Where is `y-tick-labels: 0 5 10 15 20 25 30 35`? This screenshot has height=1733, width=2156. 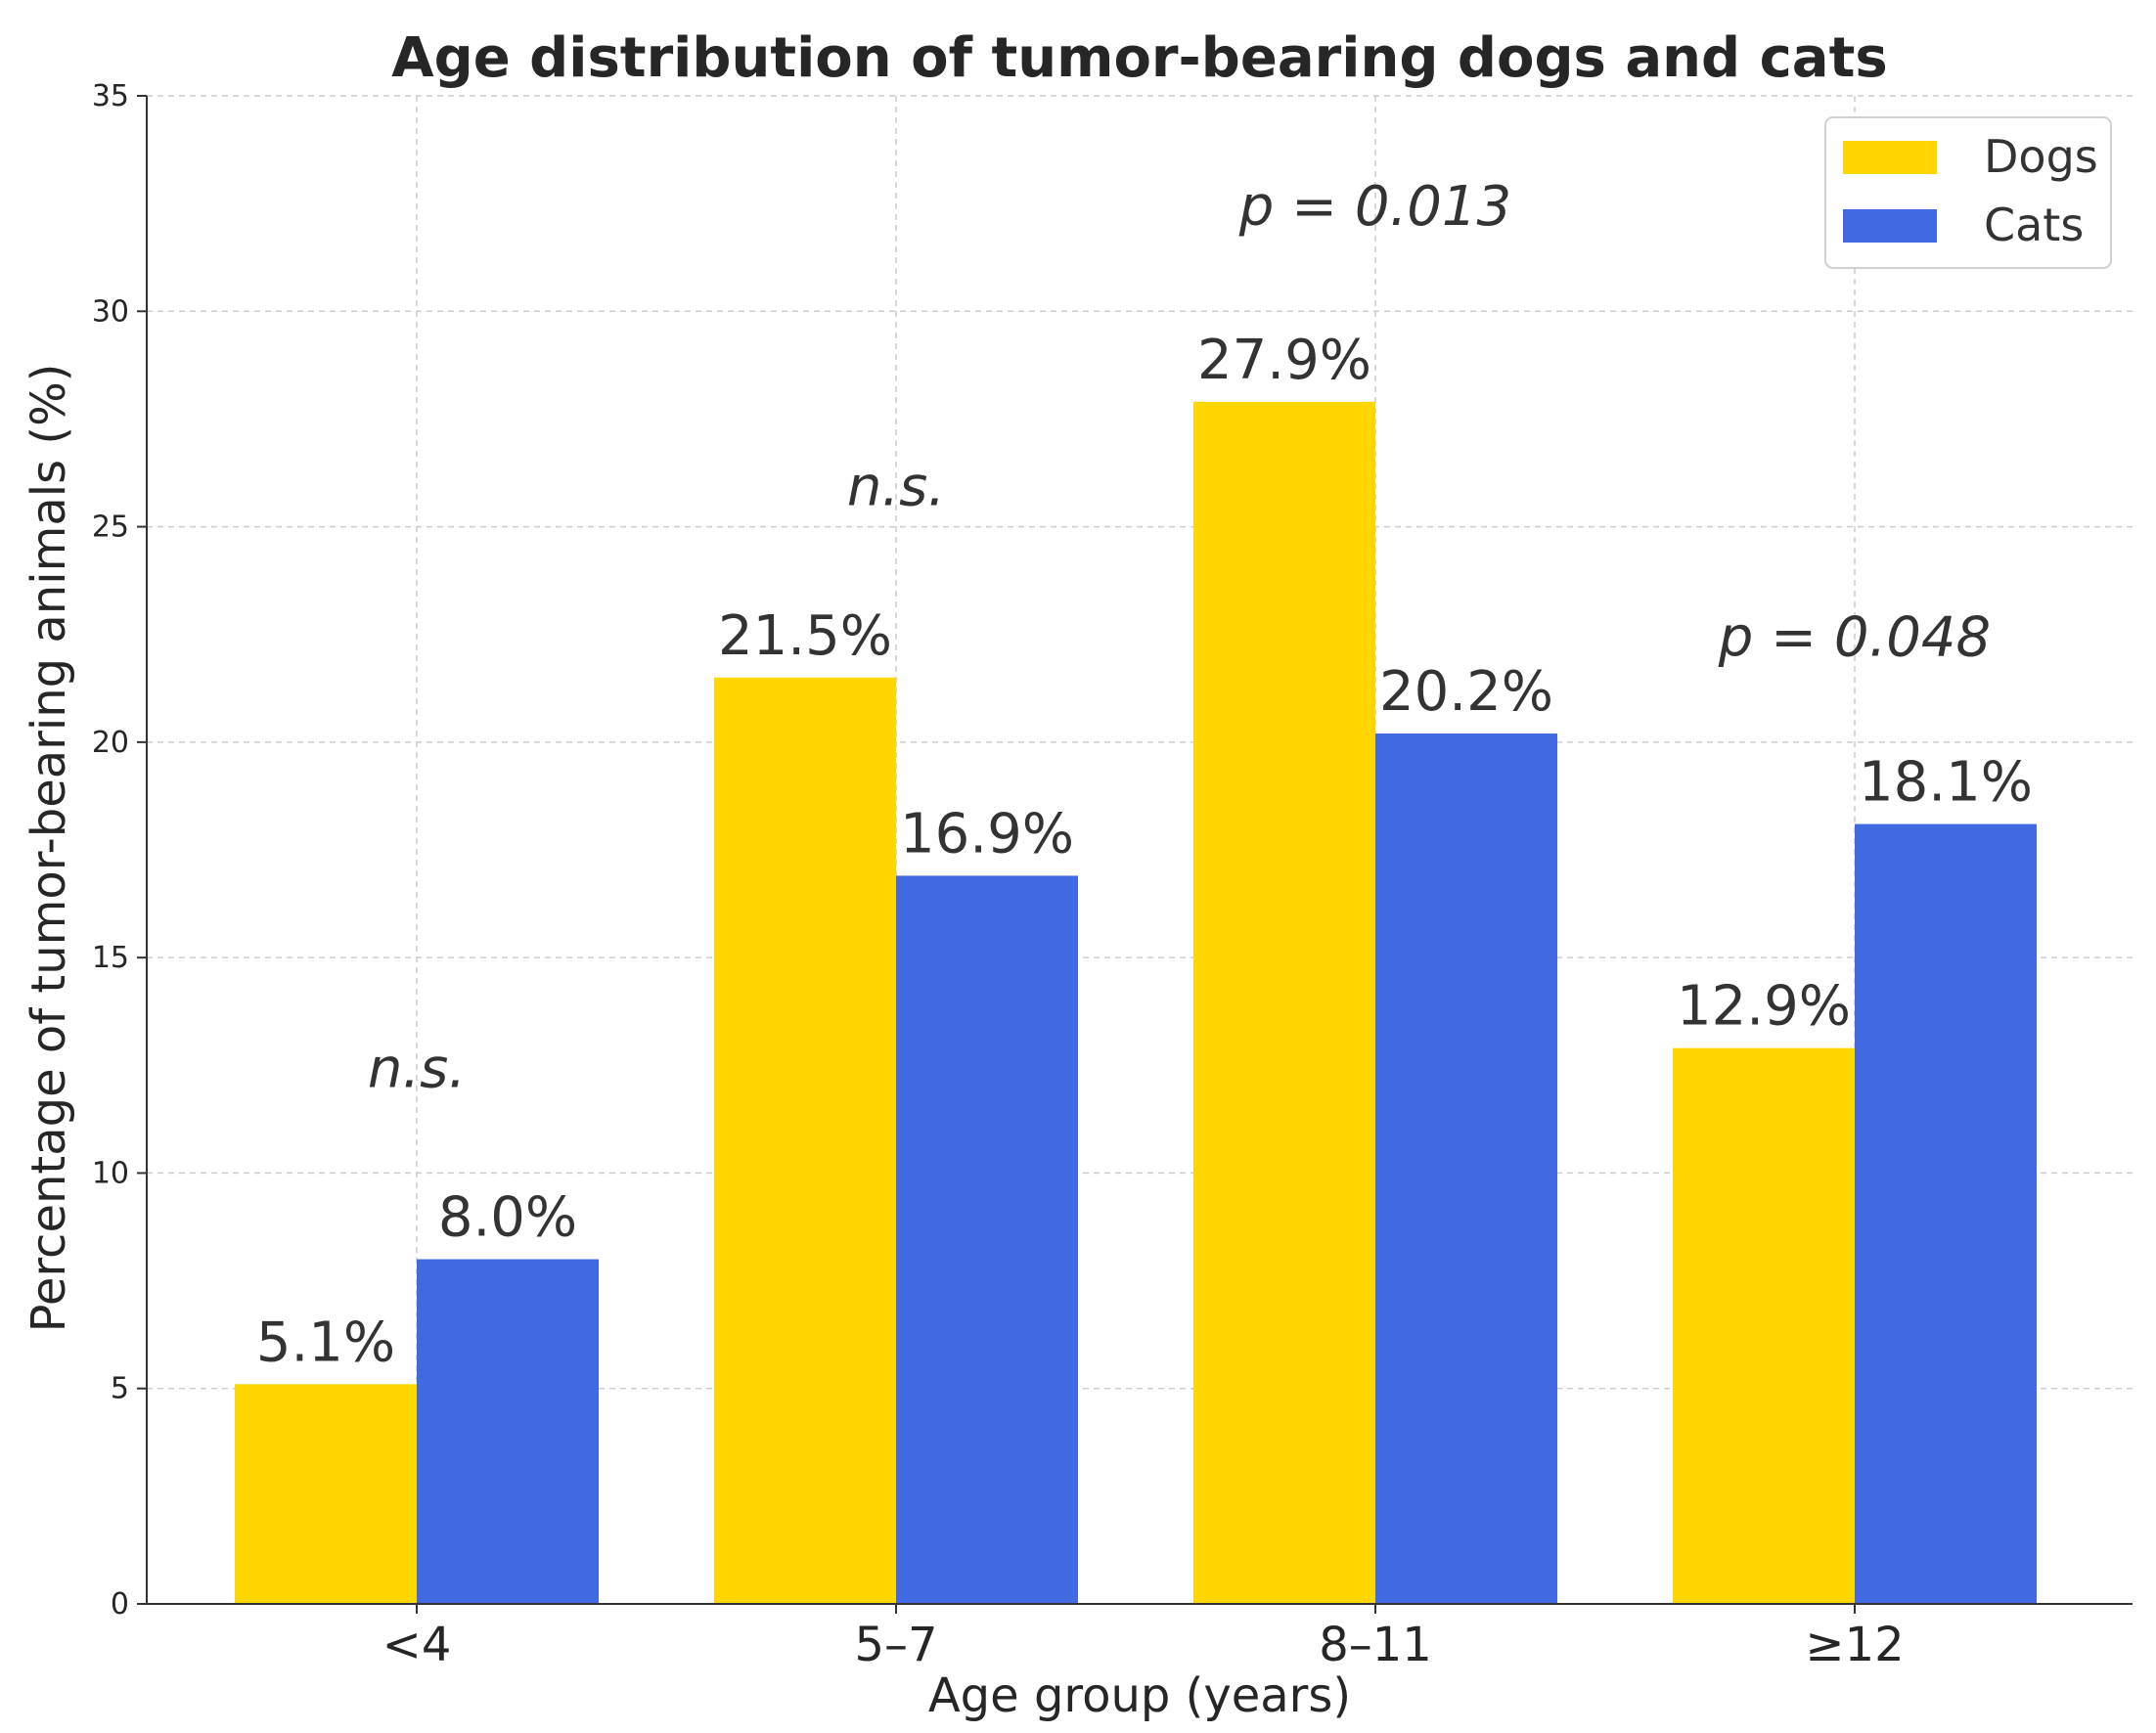
y-tick-labels: 0 5 10 15 20 25 30 35 is located at coordinates (119, 851).